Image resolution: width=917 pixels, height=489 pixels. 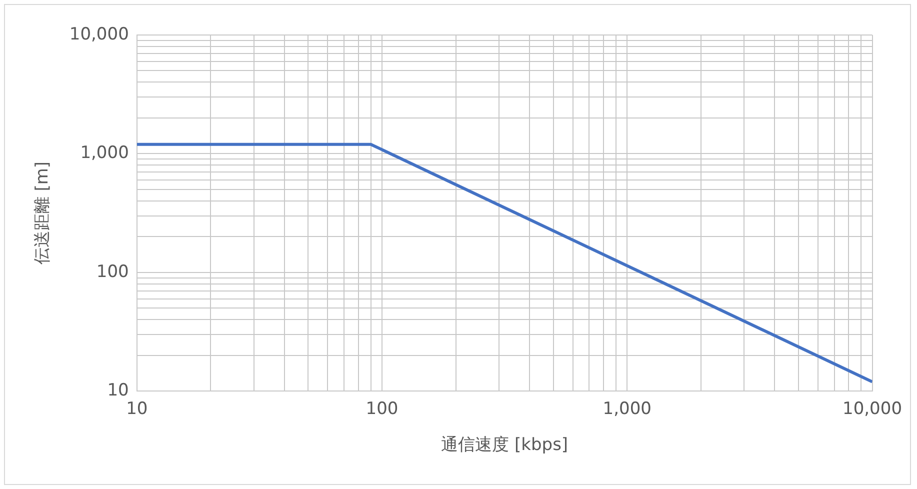 I want to click on x-axis-title: 通信速度 [kbps], so click(x=504, y=445).